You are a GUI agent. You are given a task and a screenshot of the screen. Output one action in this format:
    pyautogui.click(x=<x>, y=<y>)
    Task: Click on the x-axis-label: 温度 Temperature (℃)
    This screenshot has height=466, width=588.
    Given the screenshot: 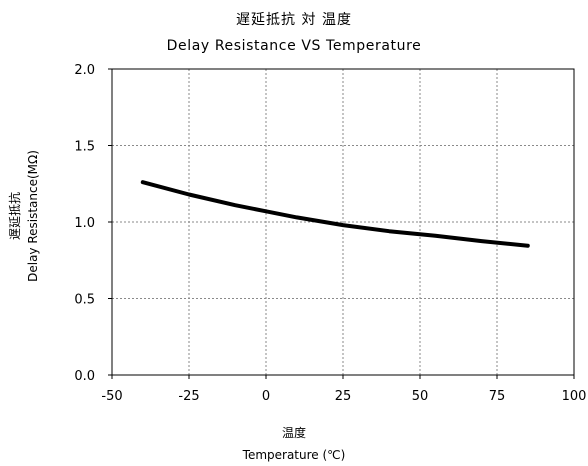 What is the action you would take?
    pyautogui.click(x=294, y=444)
    